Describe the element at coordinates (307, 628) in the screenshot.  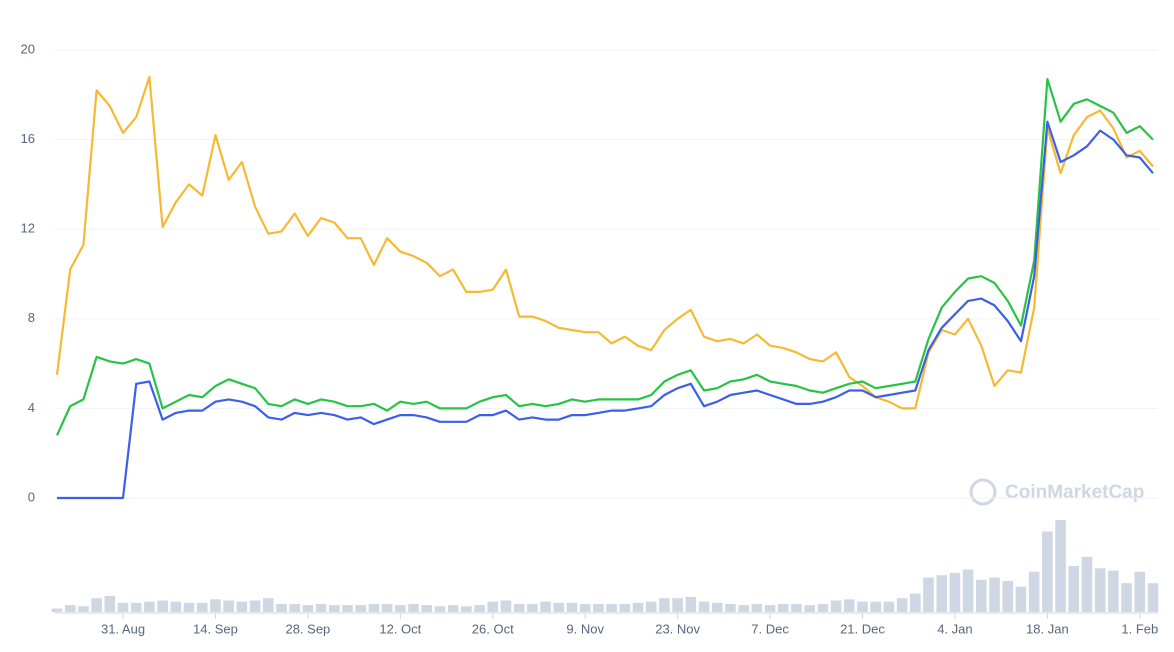
I see `x-tick-label: 28. Sep` at that location.